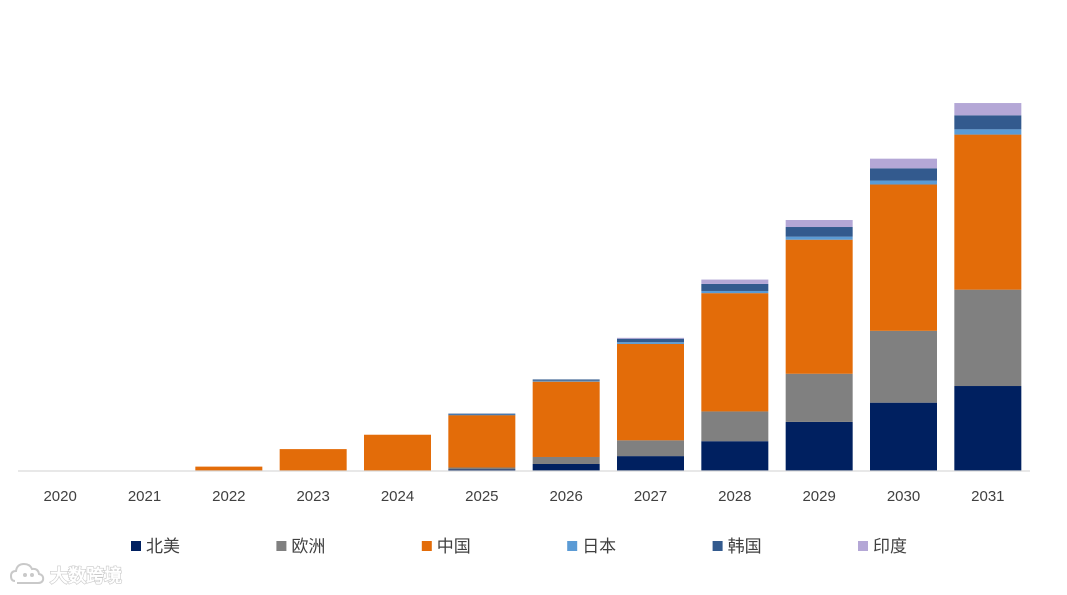 This screenshot has width=1067, height=595. What do you see at coordinates (397, 496) in the screenshot?
I see `x-tick-label: 2024` at bounding box center [397, 496].